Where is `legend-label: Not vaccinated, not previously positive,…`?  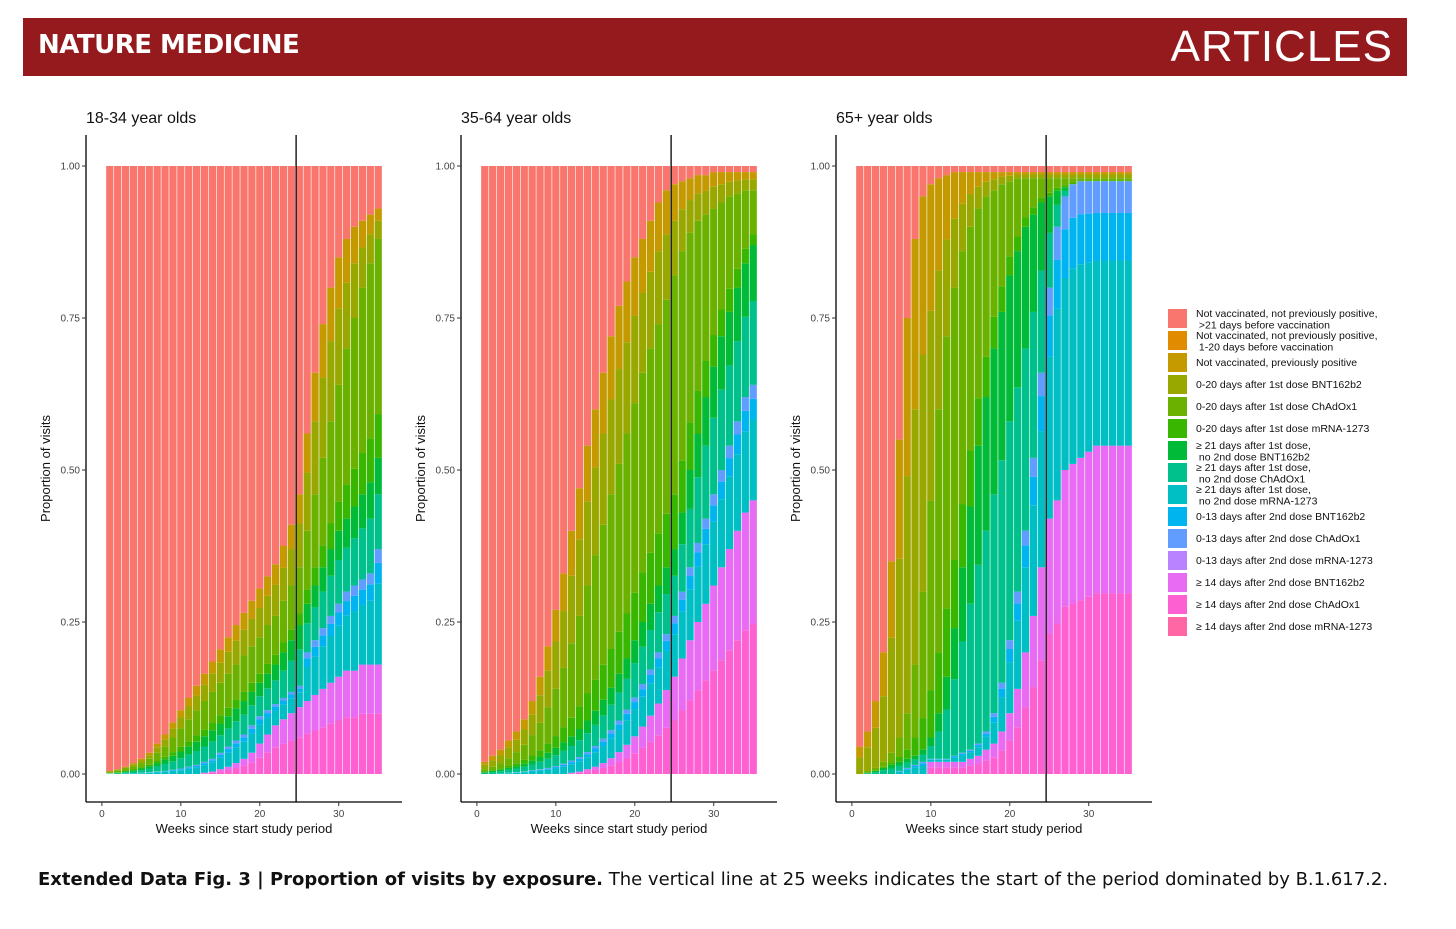
legend-label: Not vaccinated, not previously positive,… is located at coordinates (1287, 342).